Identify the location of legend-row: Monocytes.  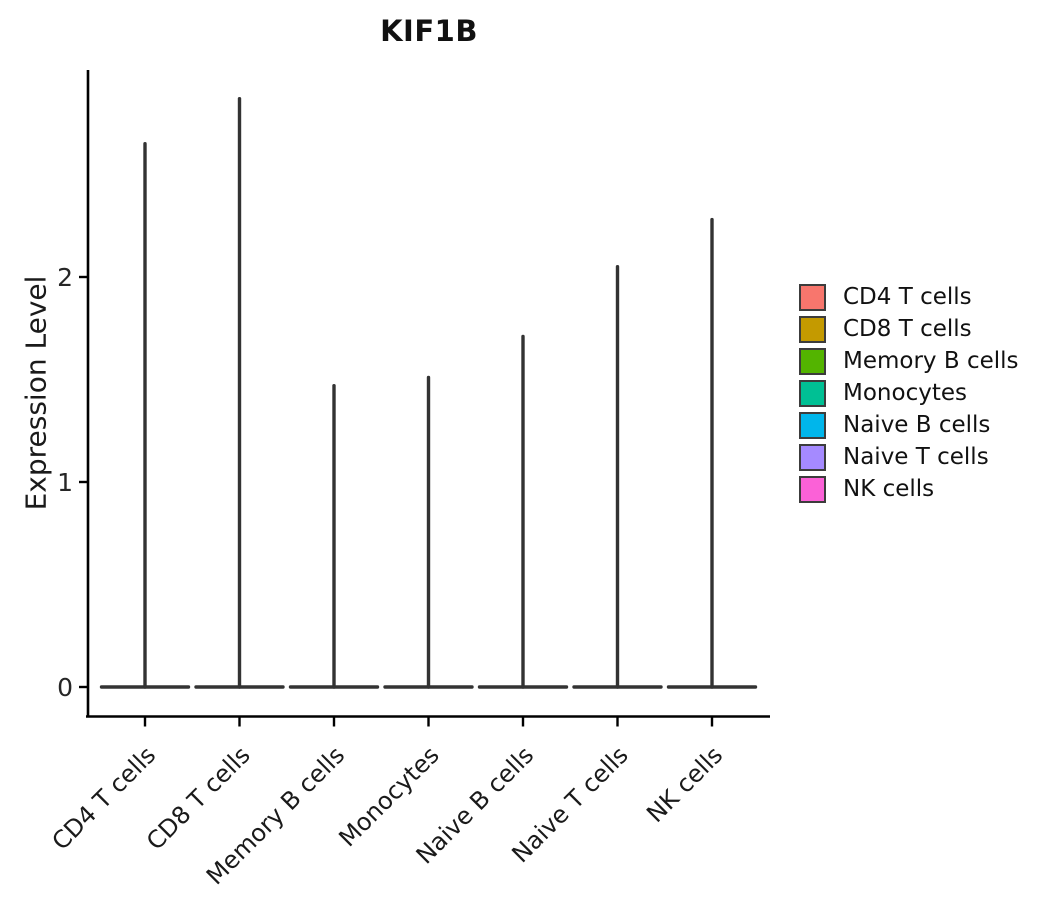
(909, 393).